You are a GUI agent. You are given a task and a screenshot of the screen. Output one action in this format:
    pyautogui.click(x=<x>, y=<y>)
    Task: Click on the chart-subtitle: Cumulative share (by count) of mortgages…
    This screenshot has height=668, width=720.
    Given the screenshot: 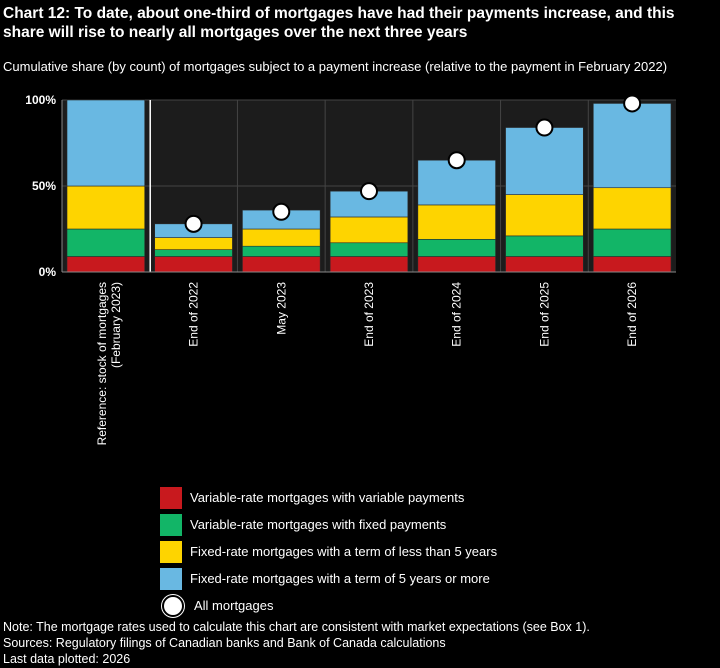 What is the action you would take?
    pyautogui.click(x=335, y=66)
    